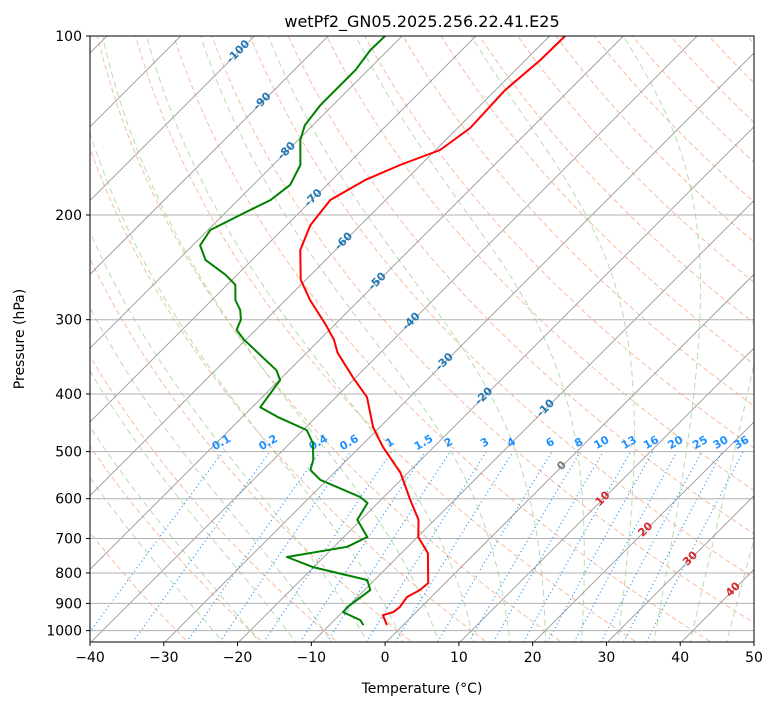 This screenshot has height=712, width=775. Describe the element at coordinates (459, 658) in the screenshot. I see `x-tick-label: 10` at that location.